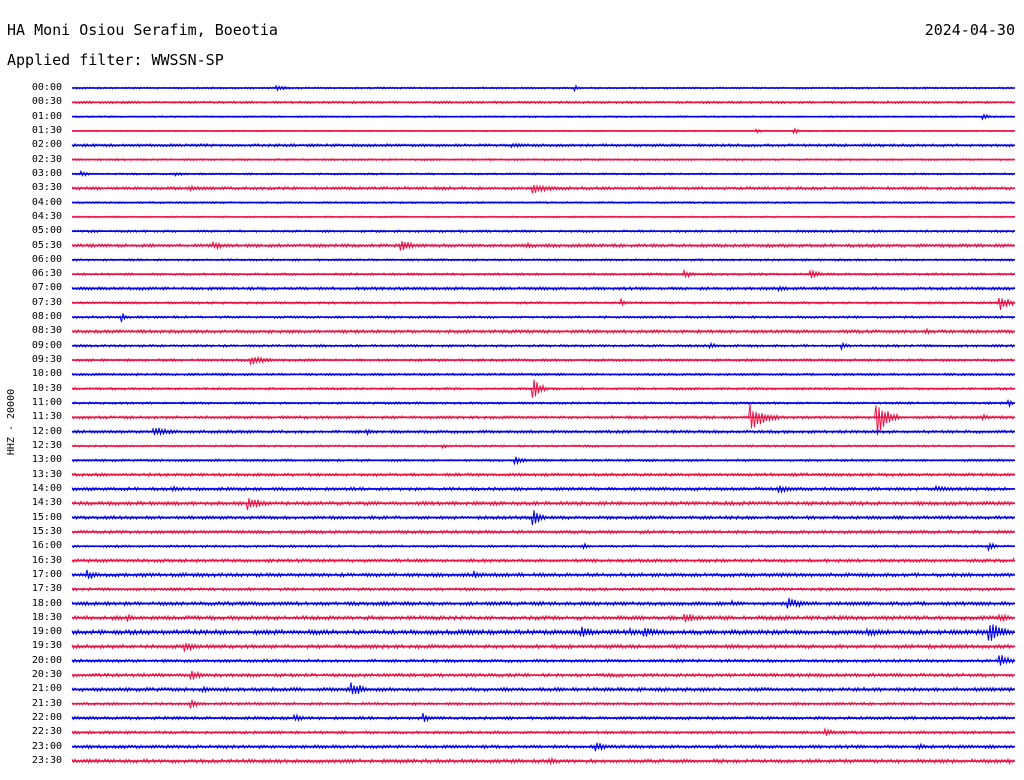 The image size is (1024, 780). Describe the element at coordinates (46, 360) in the screenshot. I see `time-label: 09:30` at that location.